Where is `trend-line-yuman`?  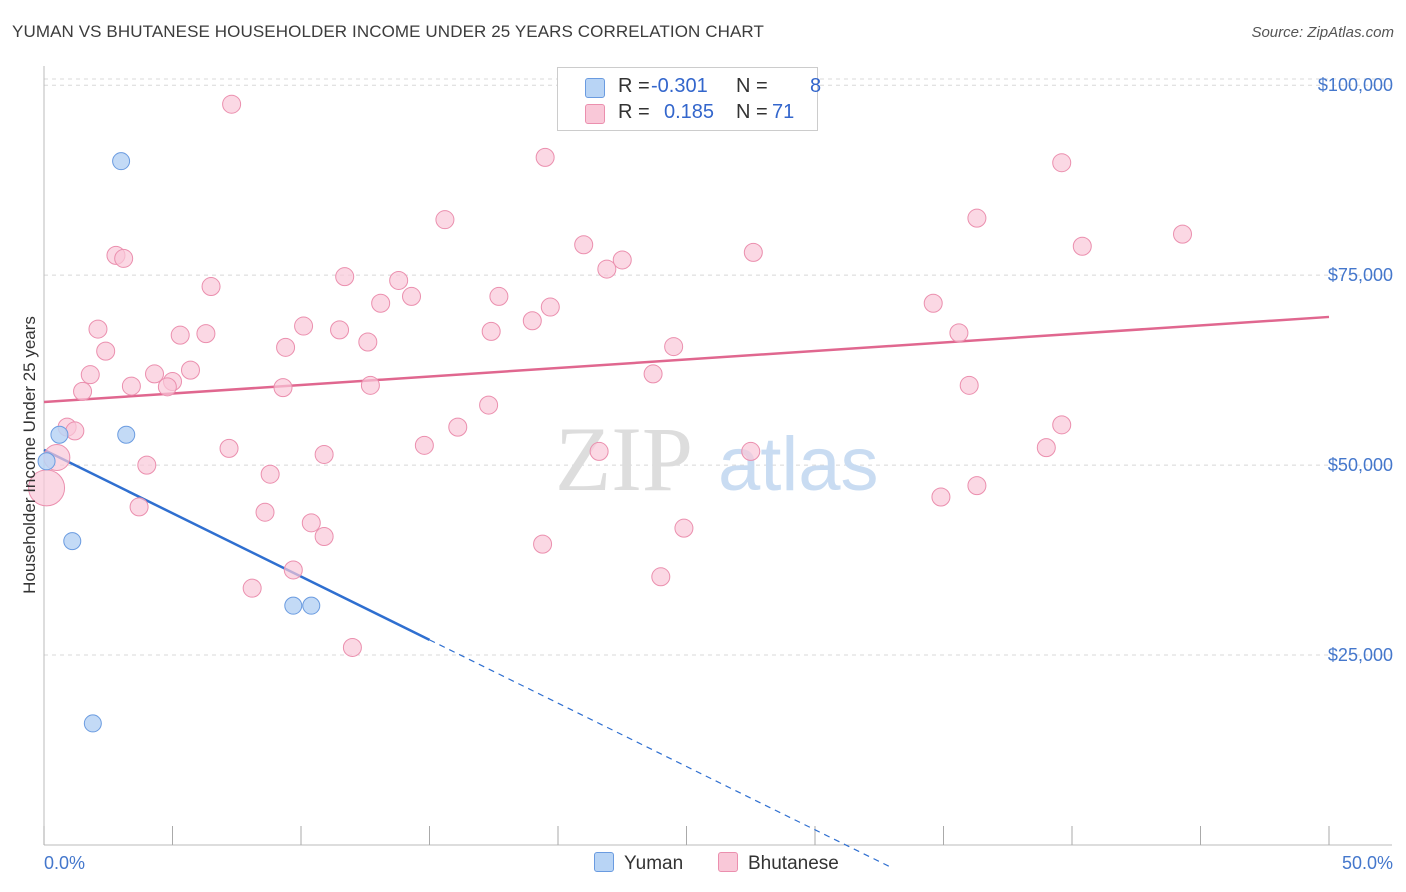 trend-line-yuman is located at coordinates (237, 544).